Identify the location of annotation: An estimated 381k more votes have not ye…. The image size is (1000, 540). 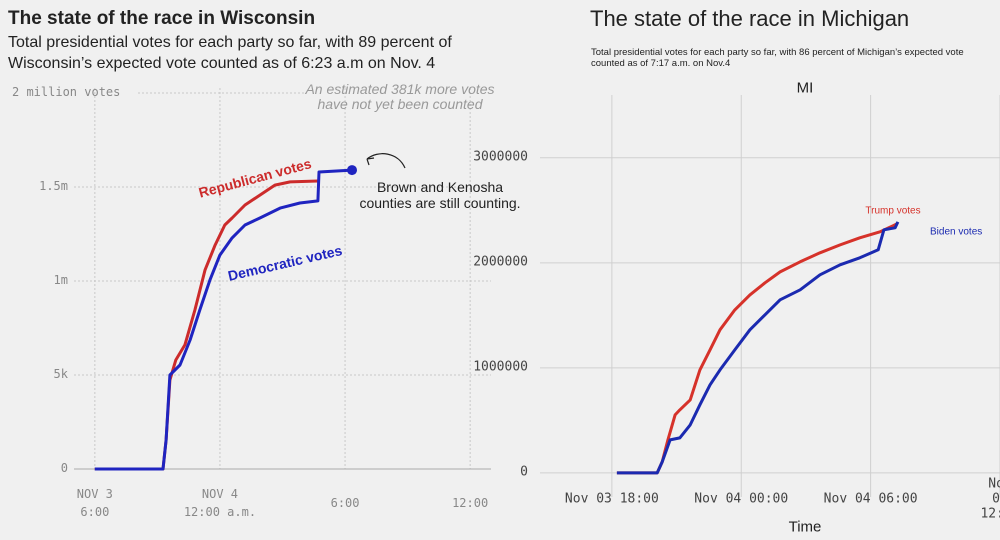
(400, 96).